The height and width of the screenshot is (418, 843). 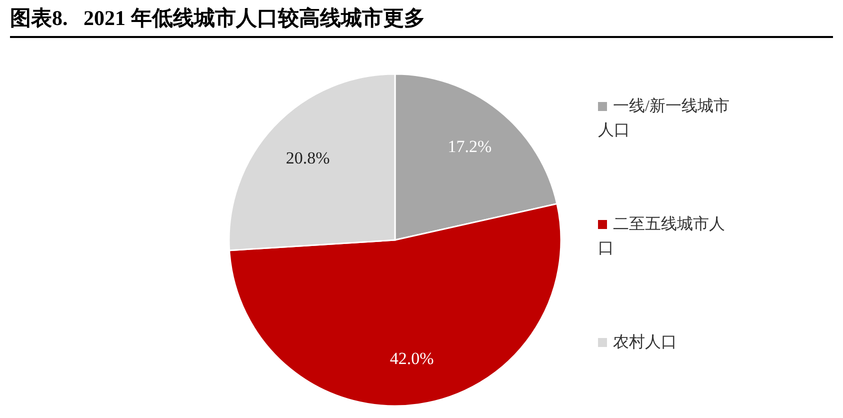 I want to click on data-label: 42.0%, so click(x=412, y=358).